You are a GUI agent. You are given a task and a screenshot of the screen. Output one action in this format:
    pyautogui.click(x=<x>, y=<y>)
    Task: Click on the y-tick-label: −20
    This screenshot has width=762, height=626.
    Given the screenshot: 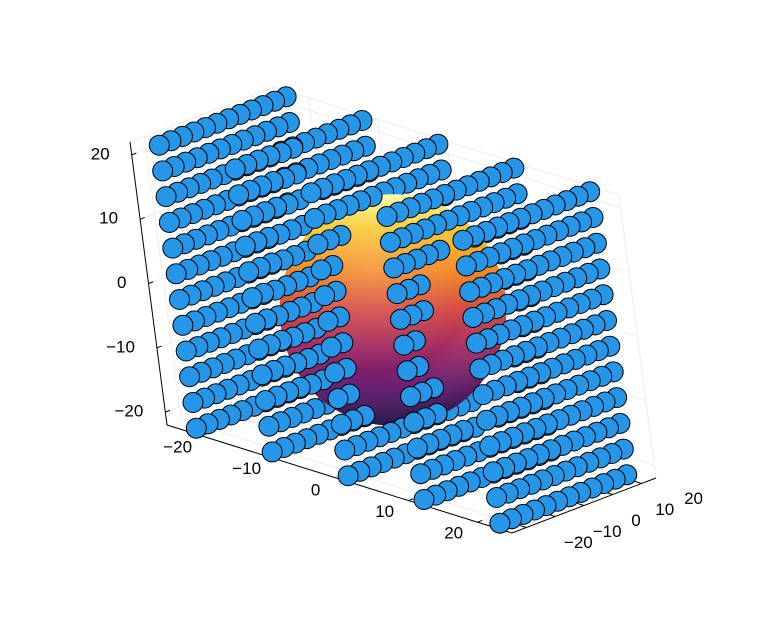 What is the action you would take?
    pyautogui.click(x=578, y=542)
    